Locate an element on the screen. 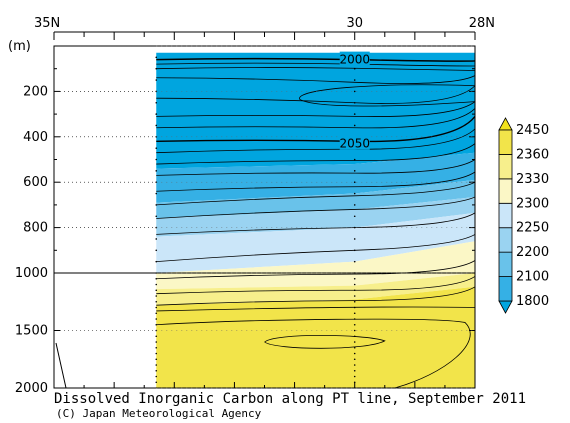 The width and height of the screenshot is (570, 423). contour-labels: 2000 2050 is located at coordinates (354, 101).